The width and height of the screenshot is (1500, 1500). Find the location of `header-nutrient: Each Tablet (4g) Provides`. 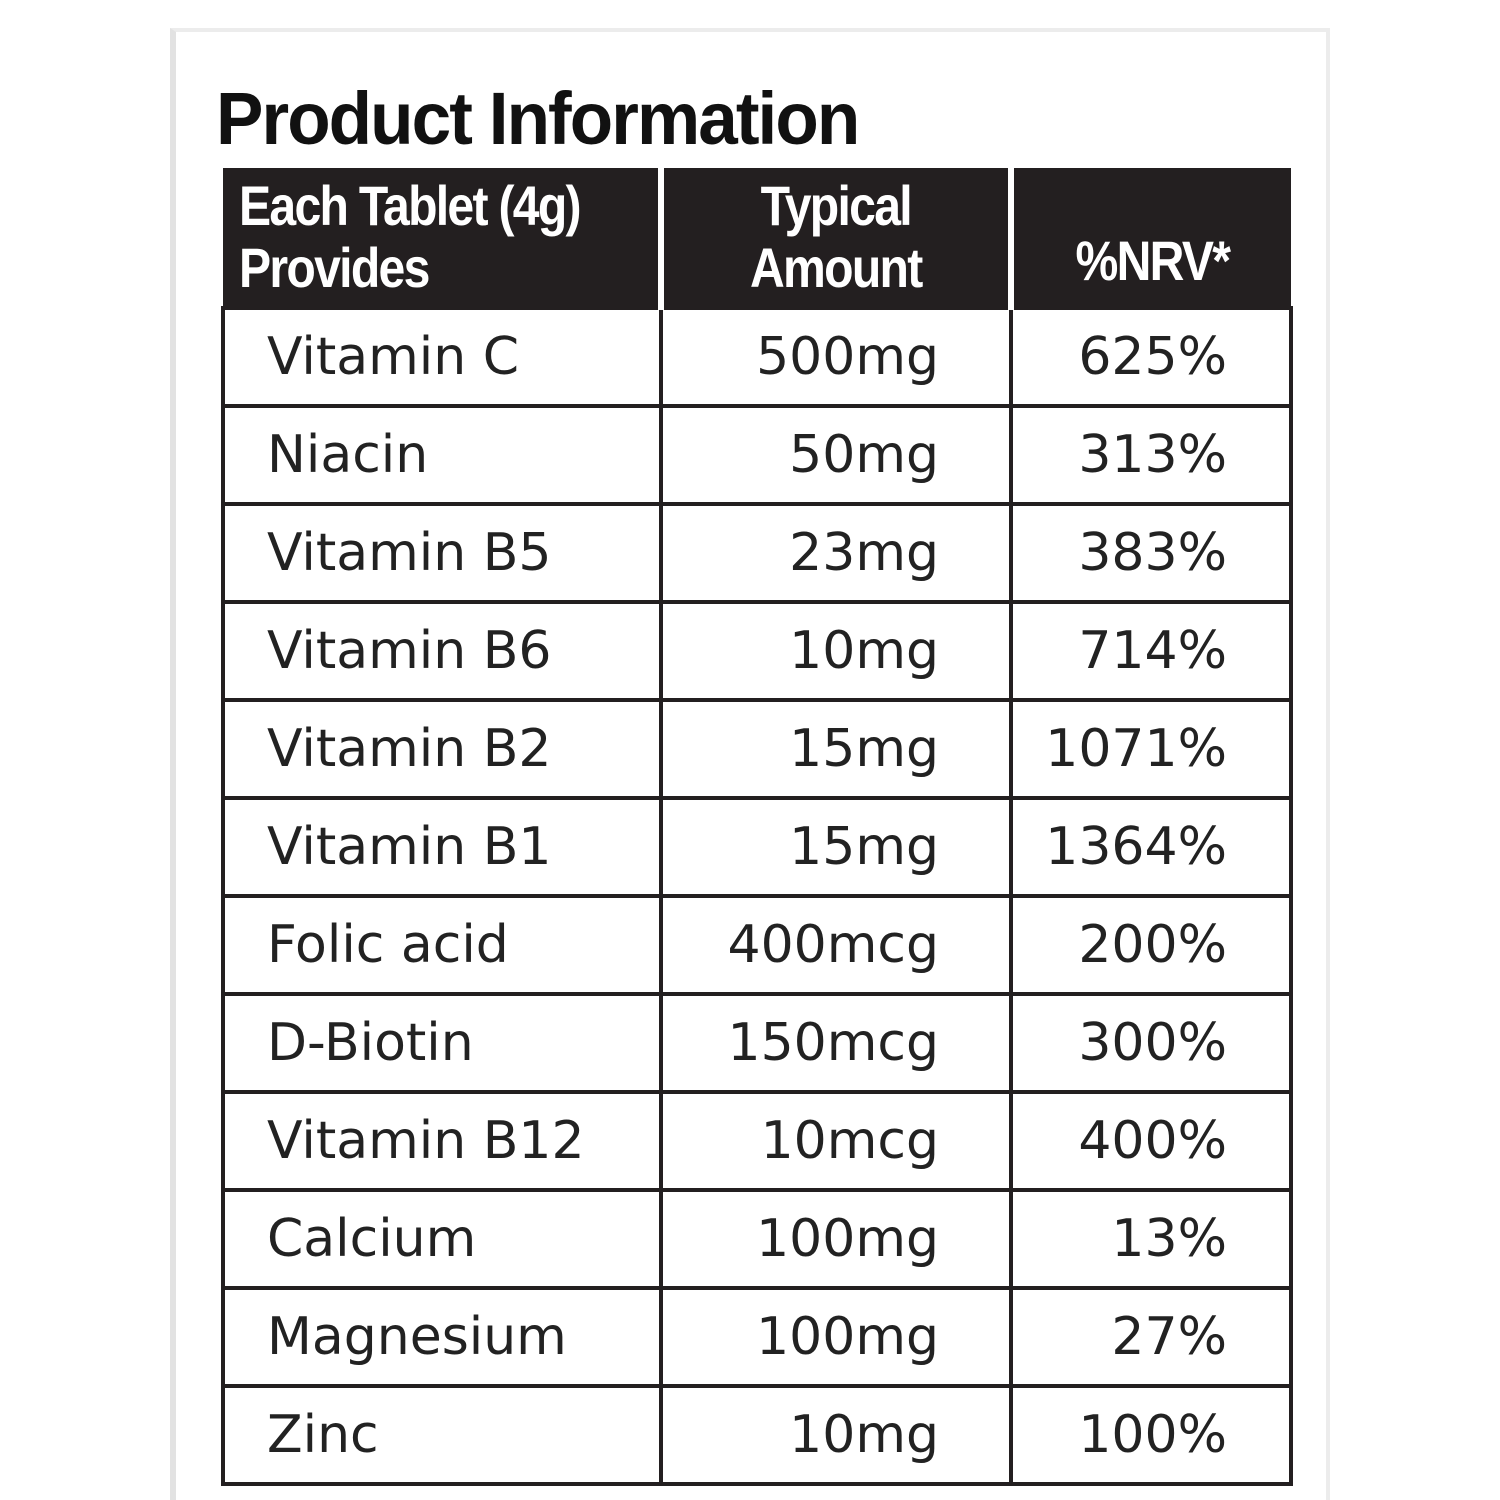

header-nutrient: Each Tablet (4g) Provides is located at coordinates (443, 238).